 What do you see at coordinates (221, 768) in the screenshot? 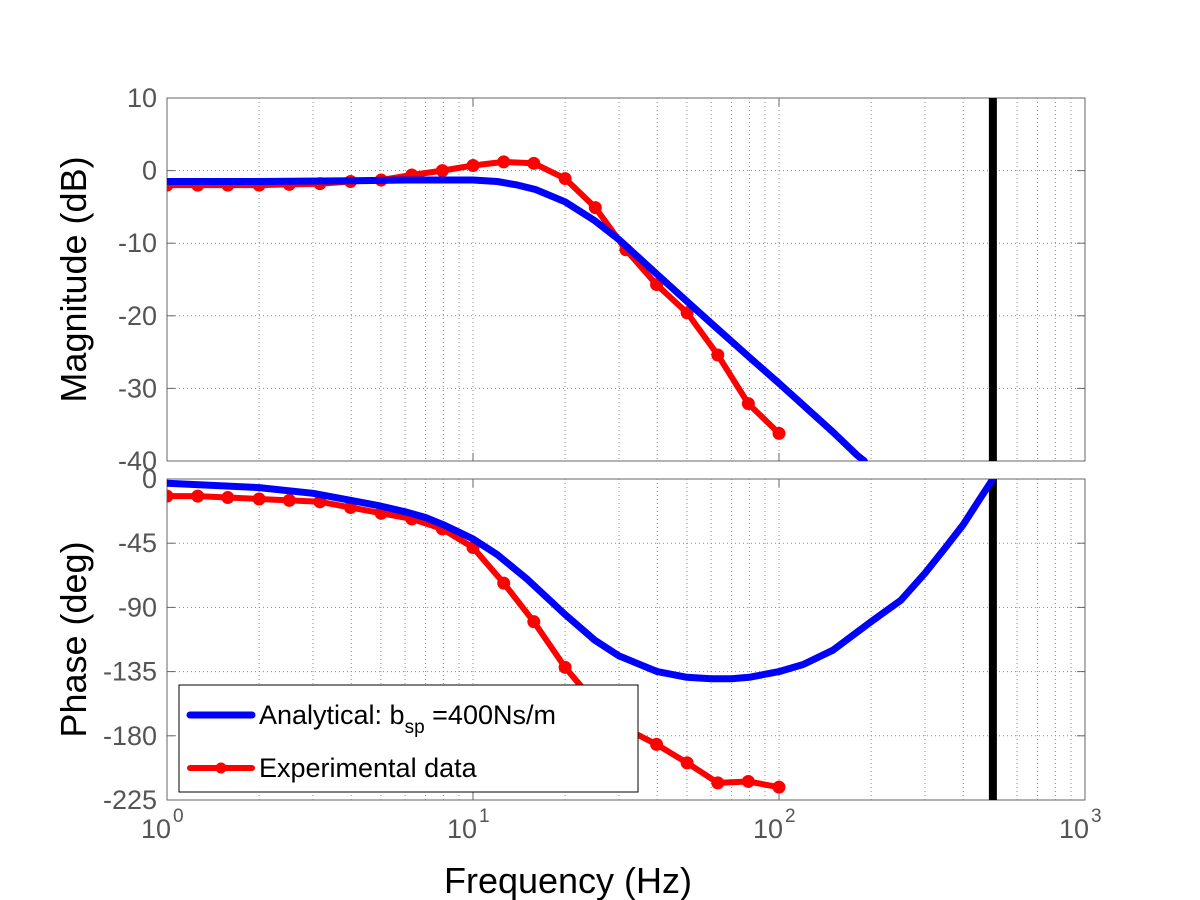
I see `experimental-legend-marker` at bounding box center [221, 768].